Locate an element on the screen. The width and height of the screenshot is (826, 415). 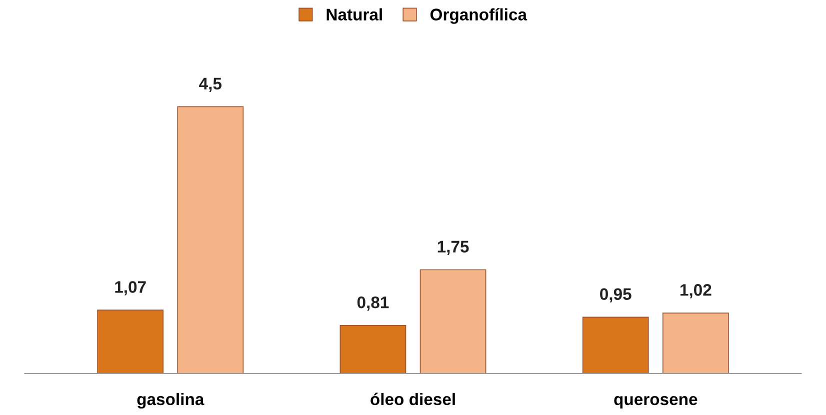
data-label: 1,75 is located at coordinates (453, 247).